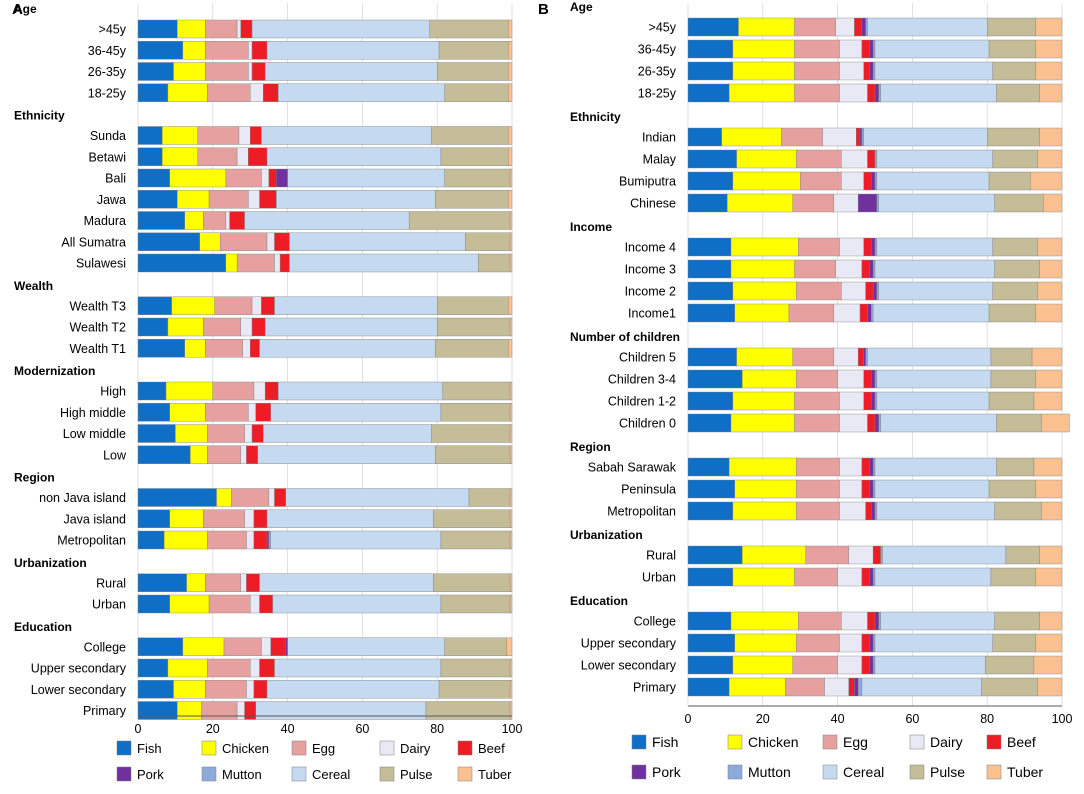 This screenshot has width=1084, height=794. Describe the element at coordinates (124, 774) in the screenshot. I see `legend-swatch-pork` at that location.